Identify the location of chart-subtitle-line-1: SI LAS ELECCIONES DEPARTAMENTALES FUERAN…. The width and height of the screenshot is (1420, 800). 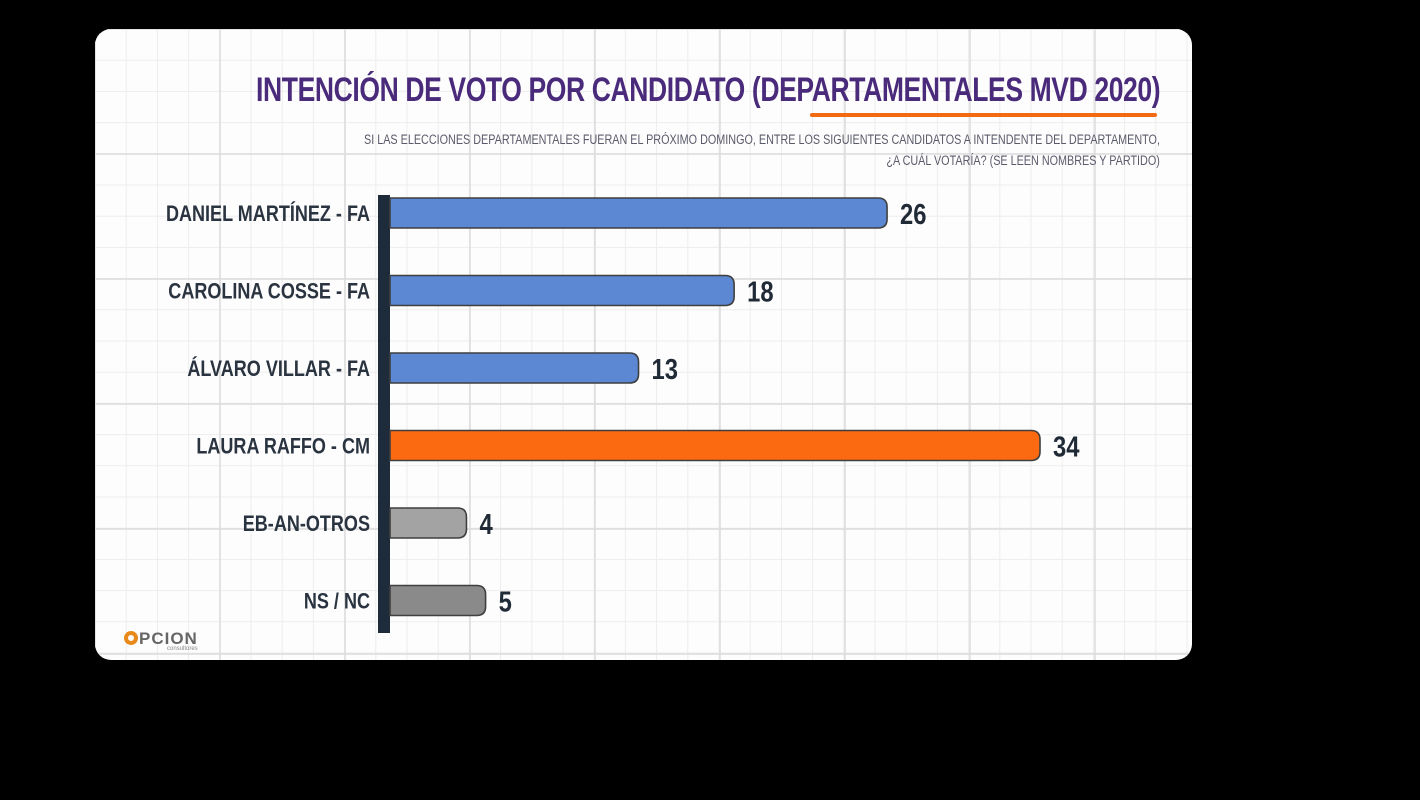
(762, 139).